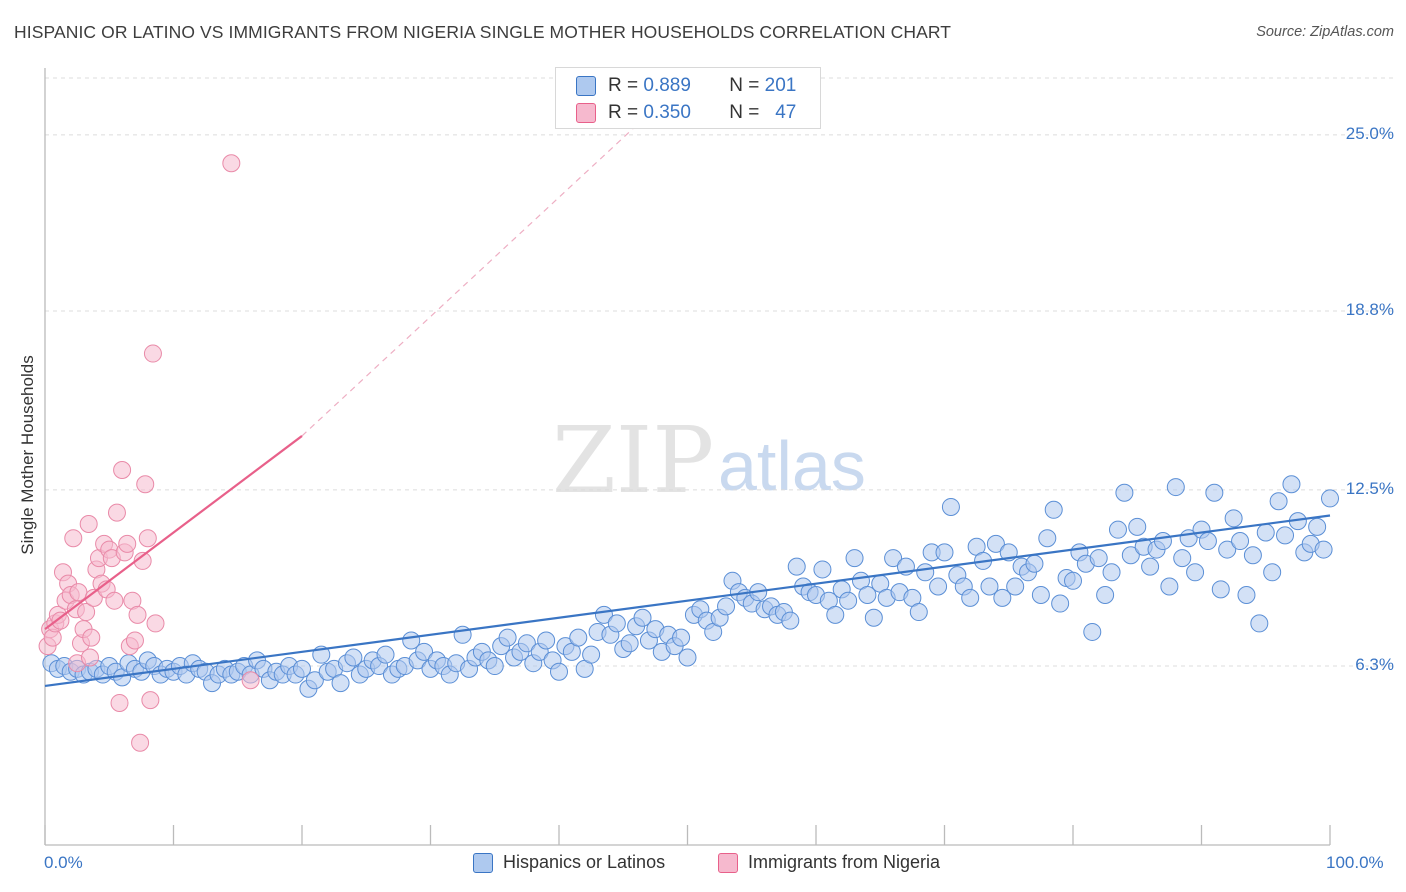 The height and width of the screenshot is (892, 1406). I want to click on r-label-1: R =, so click(623, 85).